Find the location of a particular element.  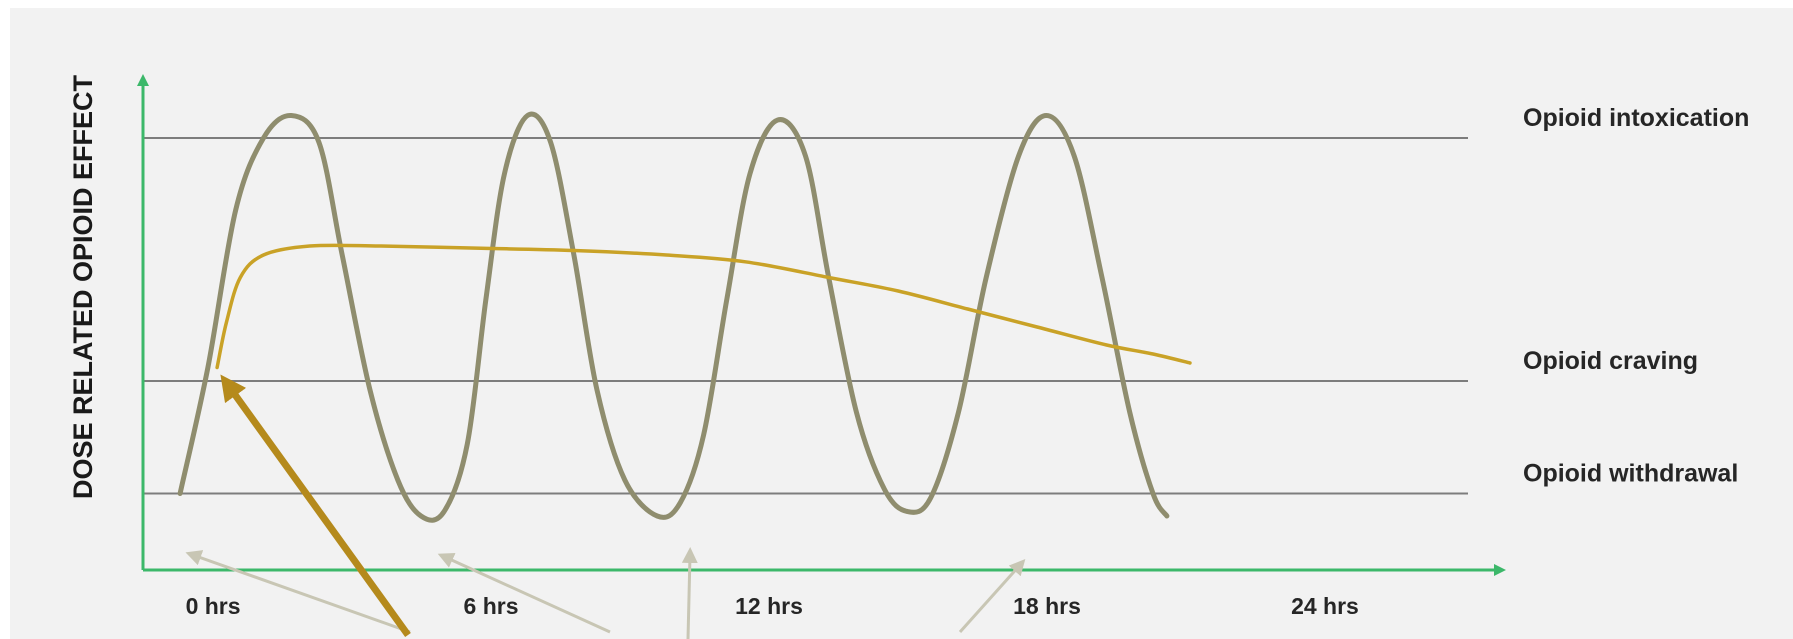

level-label-2: Opioid withdrawal is located at coordinates (1630, 474).